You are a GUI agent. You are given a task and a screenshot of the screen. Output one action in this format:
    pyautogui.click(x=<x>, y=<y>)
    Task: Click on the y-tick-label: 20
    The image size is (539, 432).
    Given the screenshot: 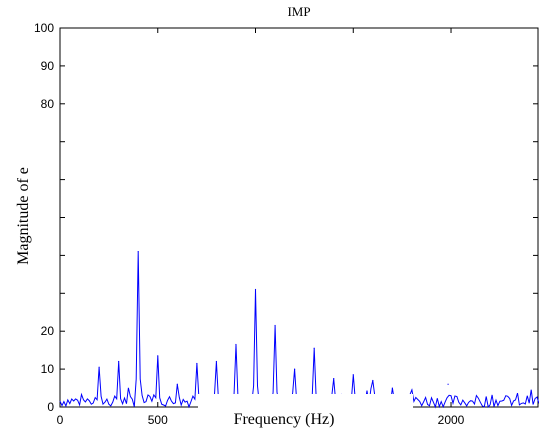 What is the action you would take?
    pyautogui.click(x=48, y=331)
    